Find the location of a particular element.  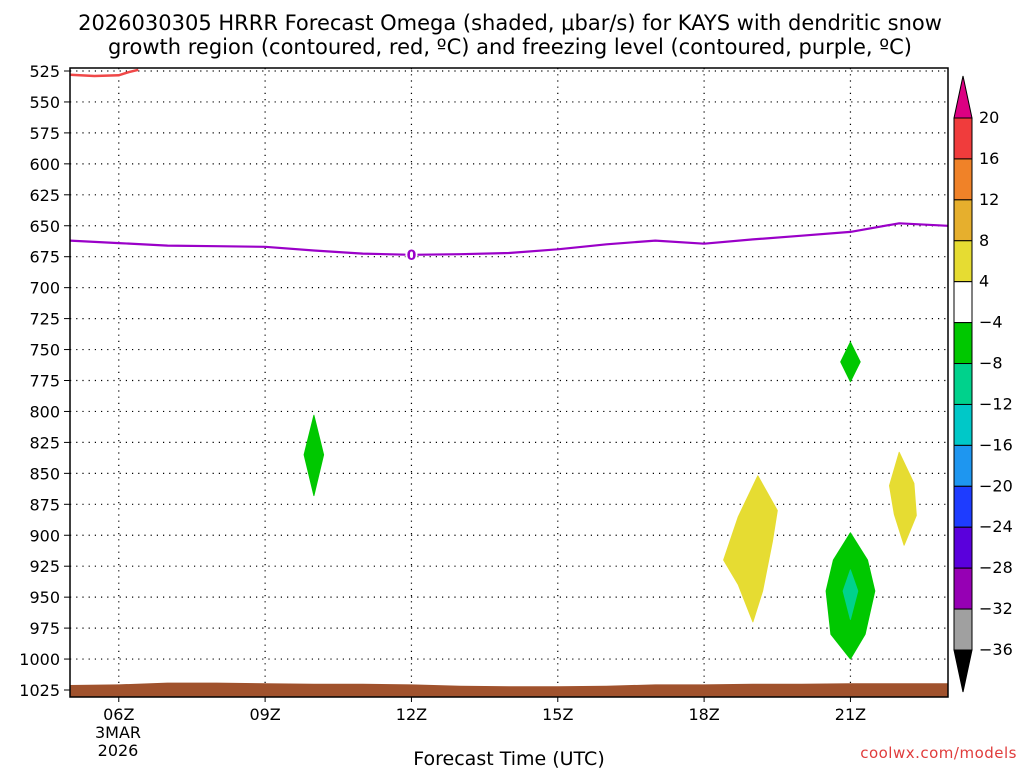

y-tick-label-900: 900 is located at coordinates (44, 535).